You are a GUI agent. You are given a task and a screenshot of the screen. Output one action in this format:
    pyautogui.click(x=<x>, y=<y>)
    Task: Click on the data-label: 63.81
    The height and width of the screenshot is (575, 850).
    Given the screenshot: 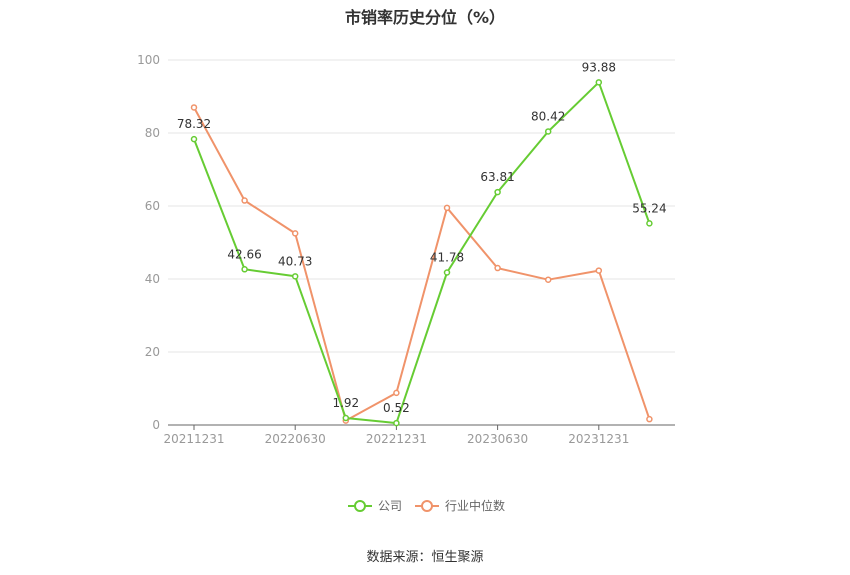 What is the action you would take?
    pyautogui.click(x=497, y=177)
    